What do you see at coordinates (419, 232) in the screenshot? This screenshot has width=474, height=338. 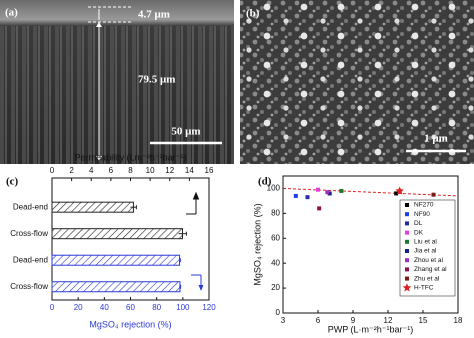 I see `legend-label: DK` at bounding box center [419, 232].